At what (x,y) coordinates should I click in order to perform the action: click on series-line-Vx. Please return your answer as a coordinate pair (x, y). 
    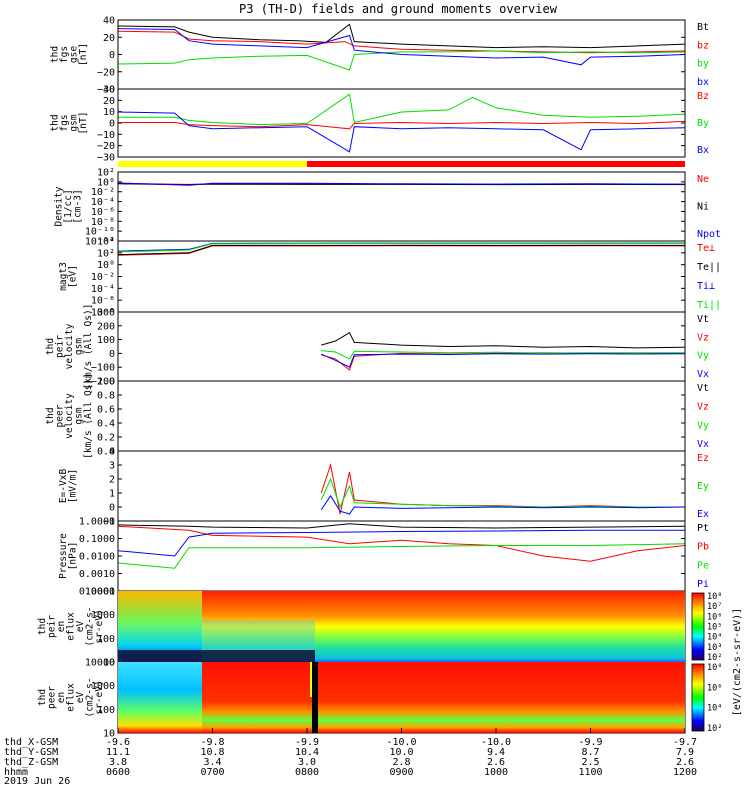
    Looking at the image, I should click on (503, 360).